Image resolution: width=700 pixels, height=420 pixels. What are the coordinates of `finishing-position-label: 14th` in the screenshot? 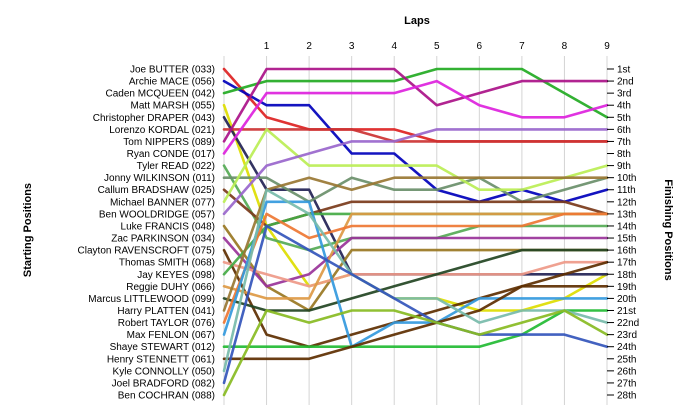 It's located at (626, 226).